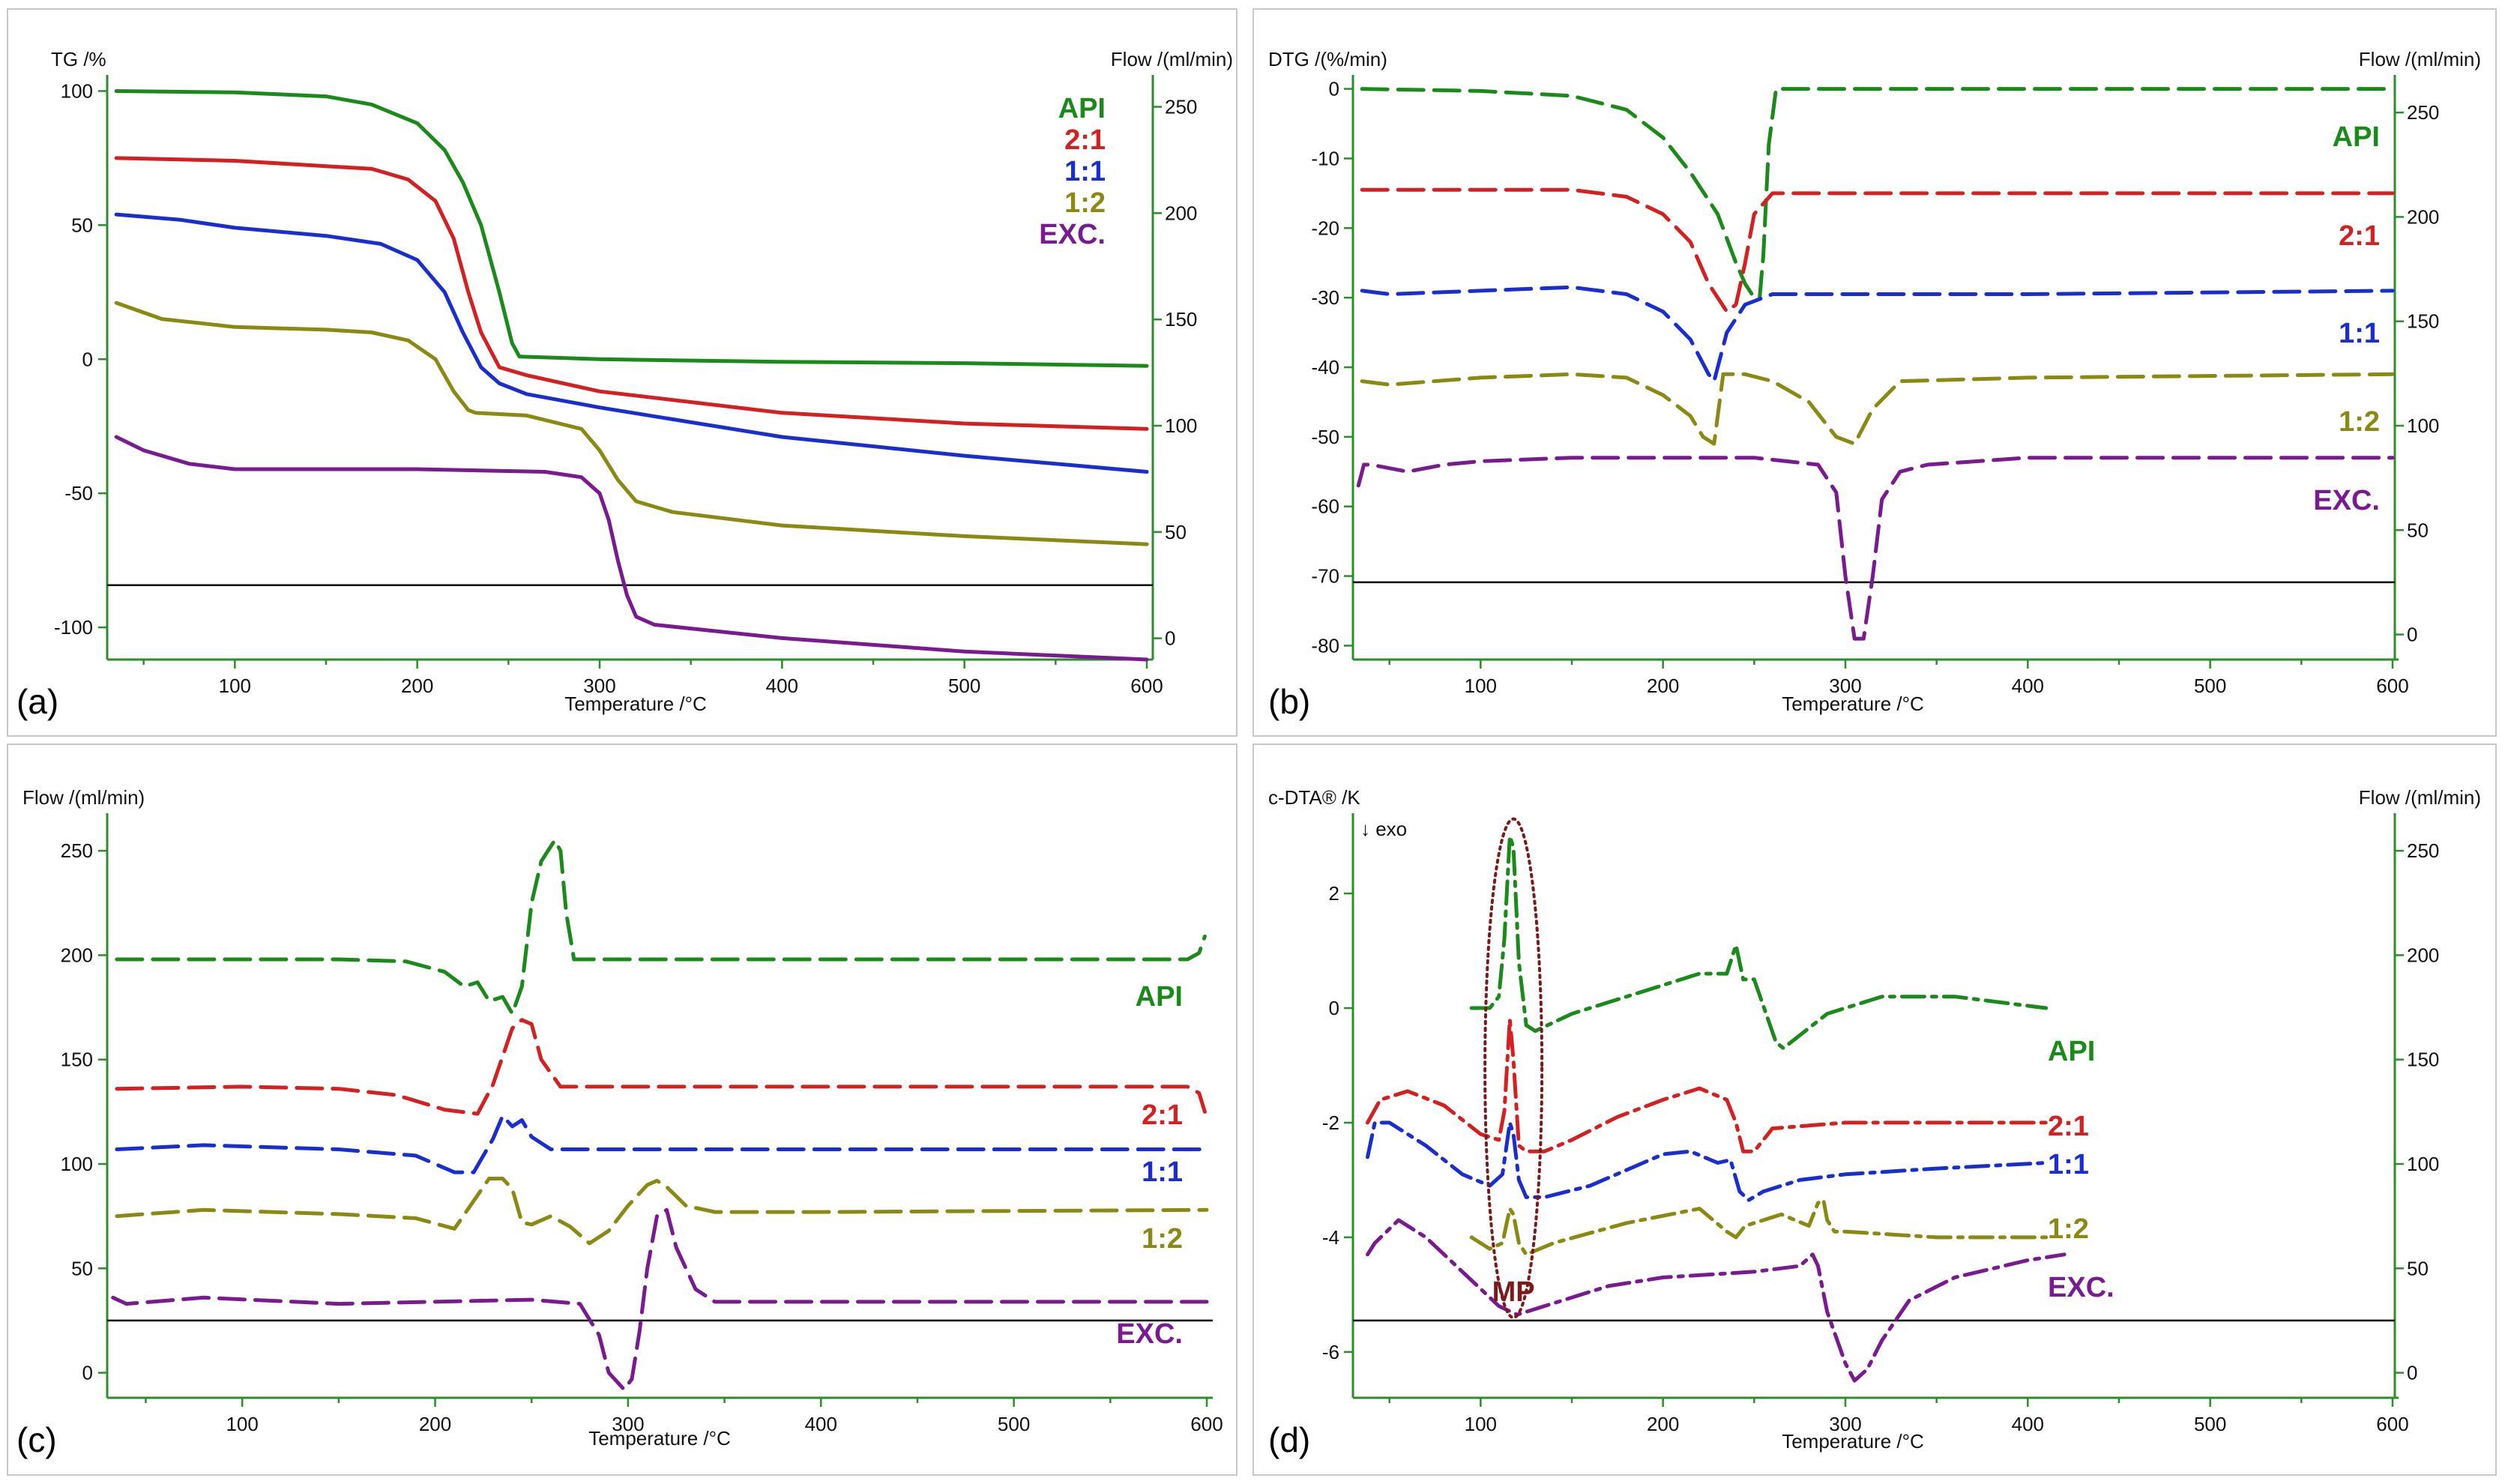  What do you see at coordinates (1327, 59) in the screenshot?
I see `left-axis-title: DTG /(%/min)` at bounding box center [1327, 59].